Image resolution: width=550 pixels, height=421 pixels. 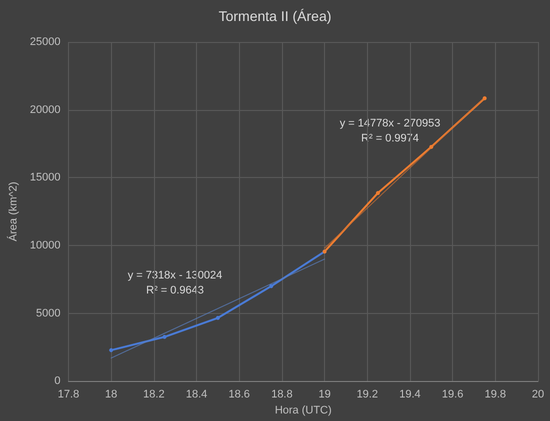 I want to click on x-tick-label: 17.8, so click(x=69, y=394).